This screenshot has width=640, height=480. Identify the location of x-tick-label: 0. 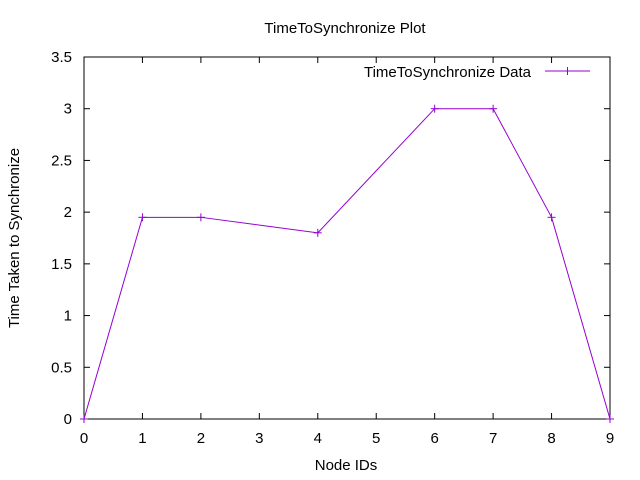
(84, 438).